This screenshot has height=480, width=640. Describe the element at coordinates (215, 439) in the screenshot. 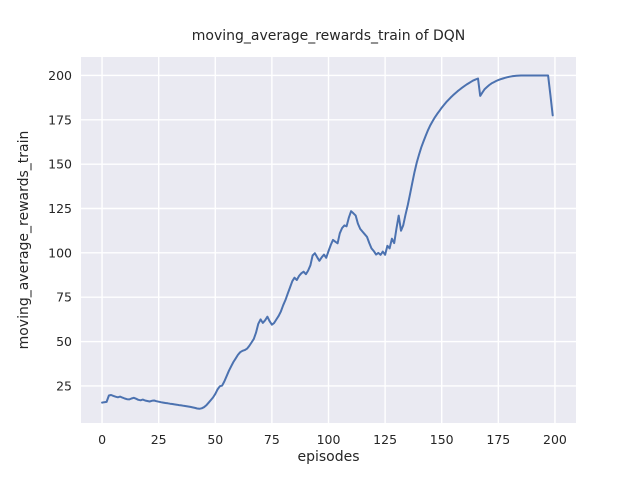

I see `x-tick-label: 50` at that location.